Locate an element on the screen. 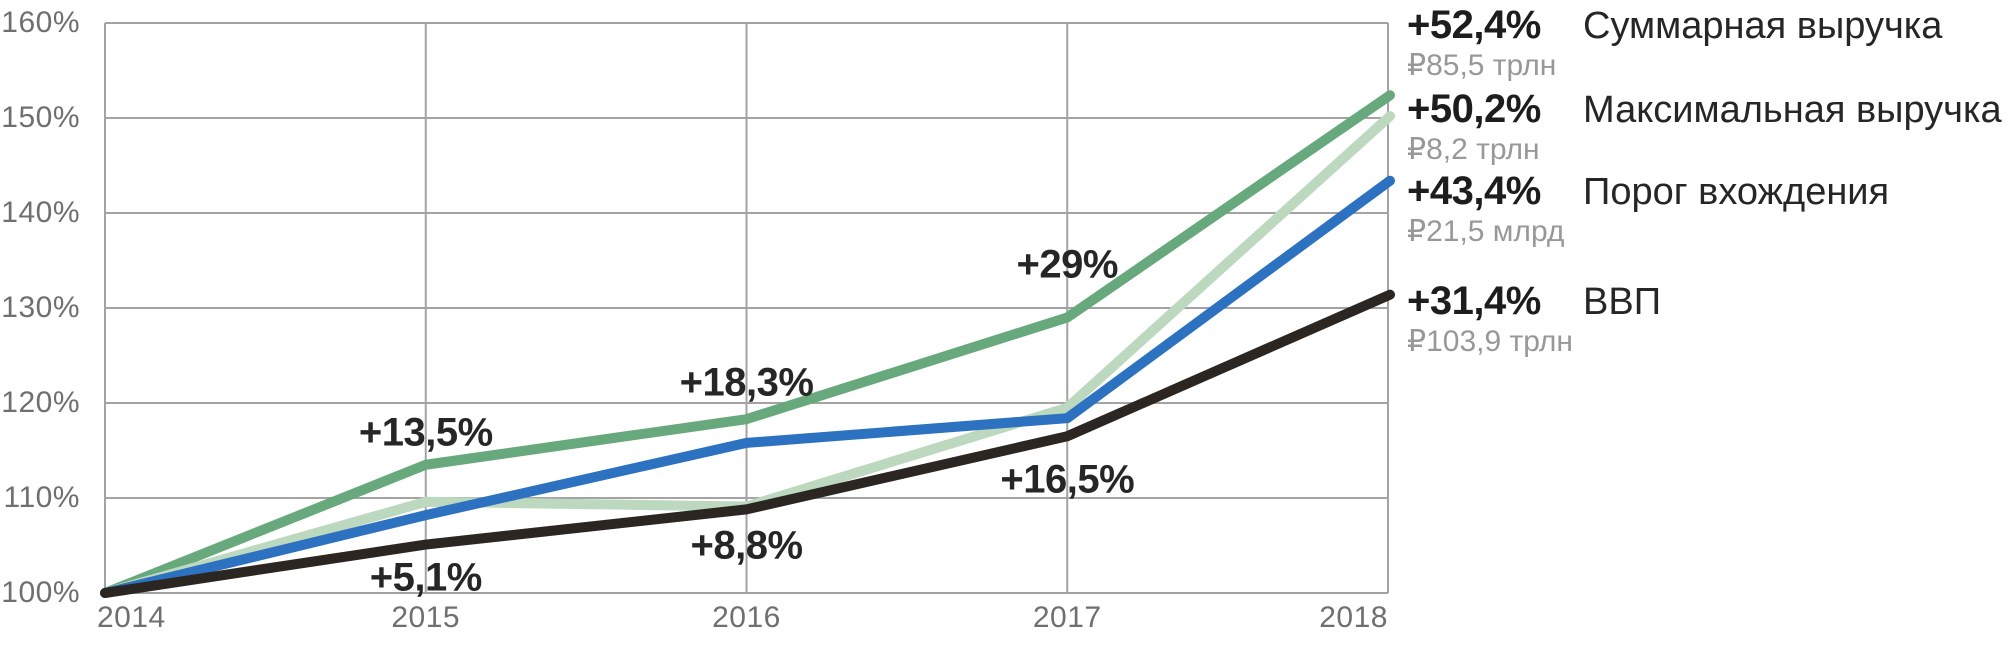  annotation-2015-total-revenue: +13,5% is located at coordinates (425, 432).